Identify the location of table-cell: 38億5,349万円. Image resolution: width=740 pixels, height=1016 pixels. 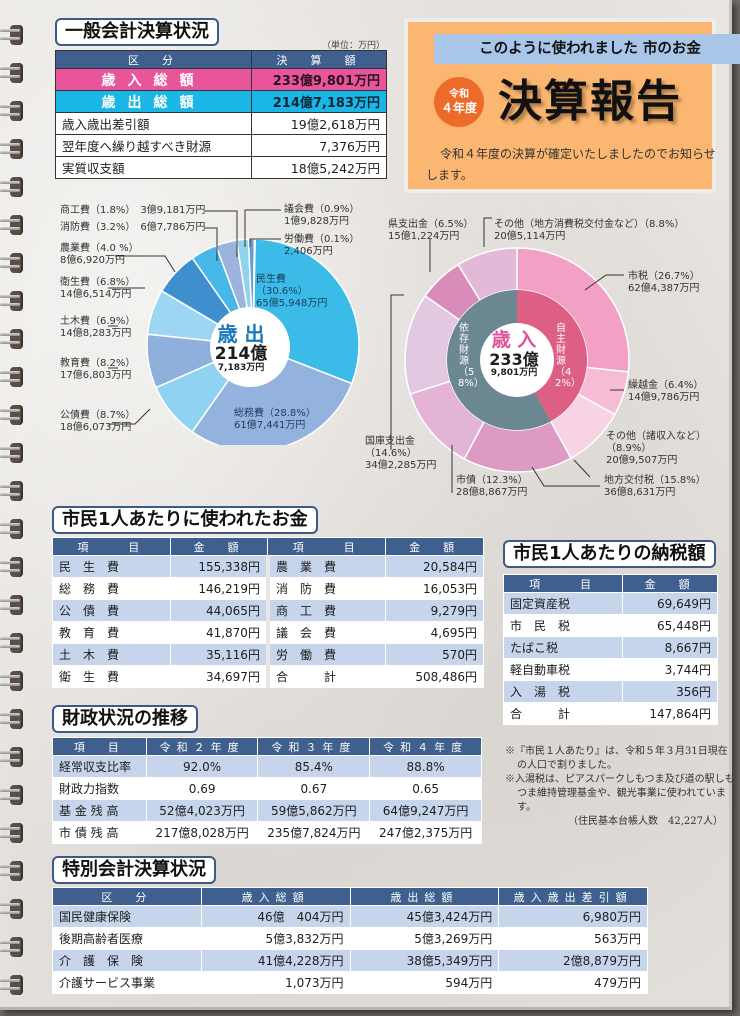
(424, 960).